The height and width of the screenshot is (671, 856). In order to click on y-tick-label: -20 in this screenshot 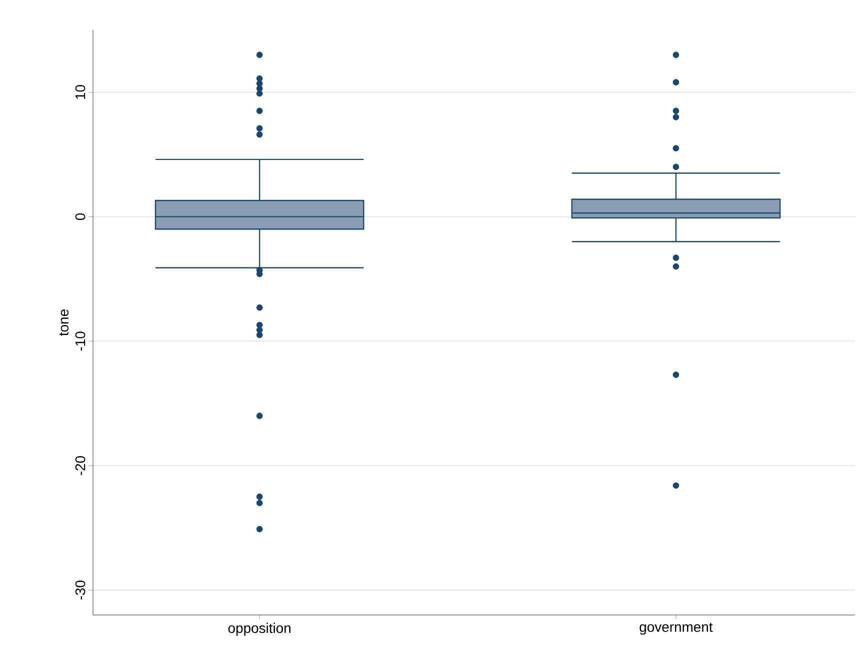, I will do `click(80, 466)`.